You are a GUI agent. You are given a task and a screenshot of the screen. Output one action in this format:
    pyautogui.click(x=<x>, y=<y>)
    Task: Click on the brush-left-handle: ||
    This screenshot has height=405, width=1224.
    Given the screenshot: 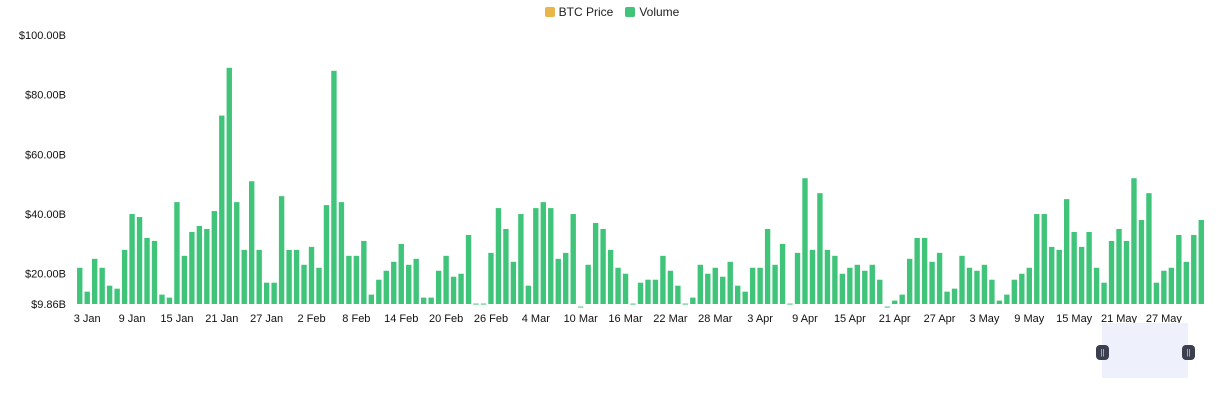 What is the action you would take?
    pyautogui.click(x=1102, y=352)
    